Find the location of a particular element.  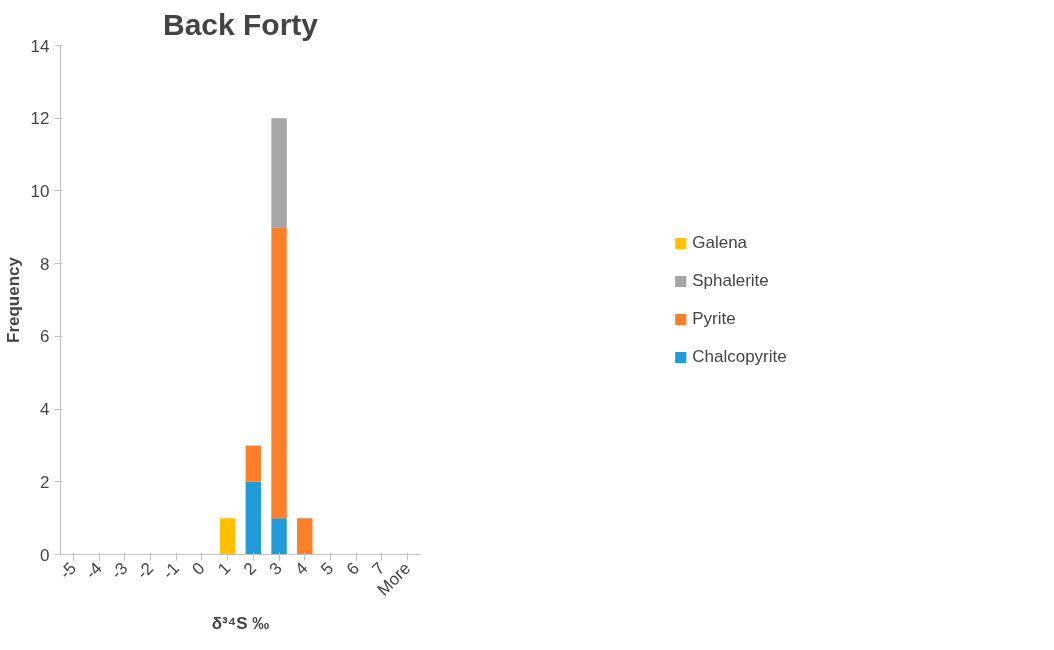

y-tick-label: 2 is located at coordinates (45, 482).